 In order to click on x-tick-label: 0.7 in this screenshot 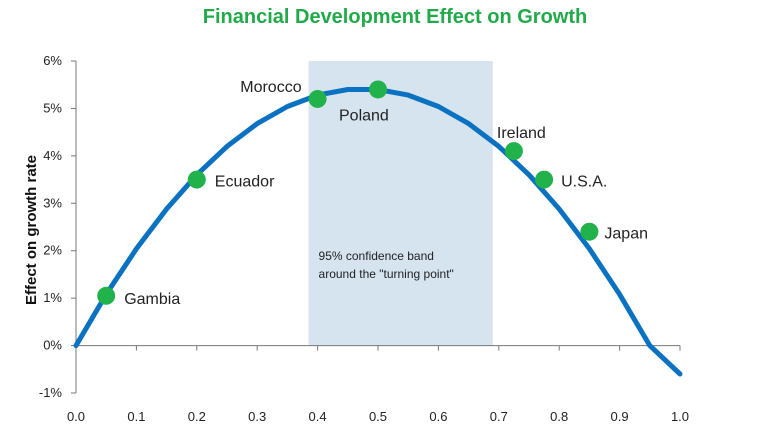, I will do `click(499, 416)`.